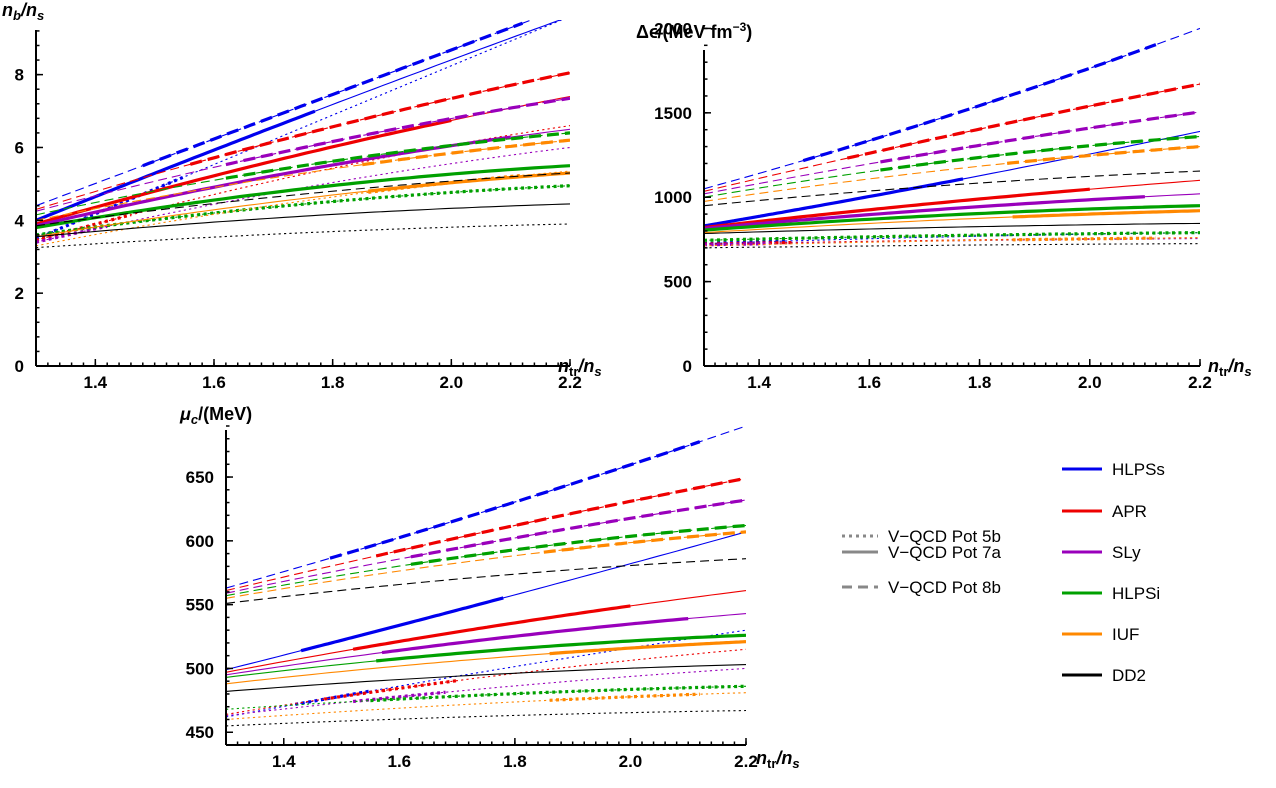 This screenshot has height=788, width=1276. I want to click on y-tick-label: 0, so click(687, 366).